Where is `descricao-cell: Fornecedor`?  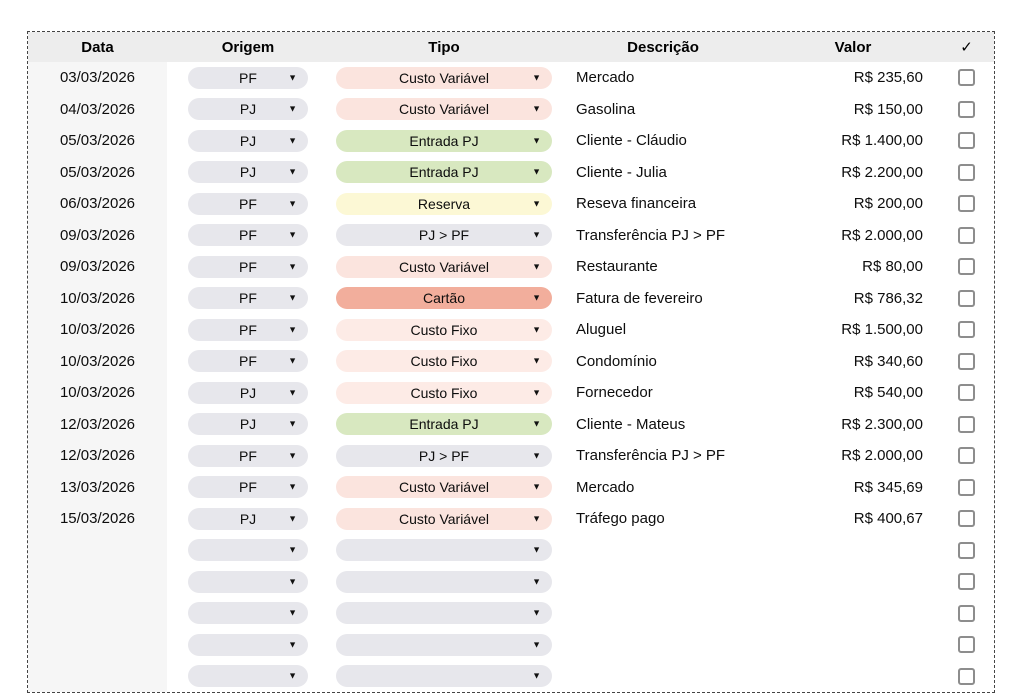 descricao-cell: Fornecedor is located at coordinates (614, 393).